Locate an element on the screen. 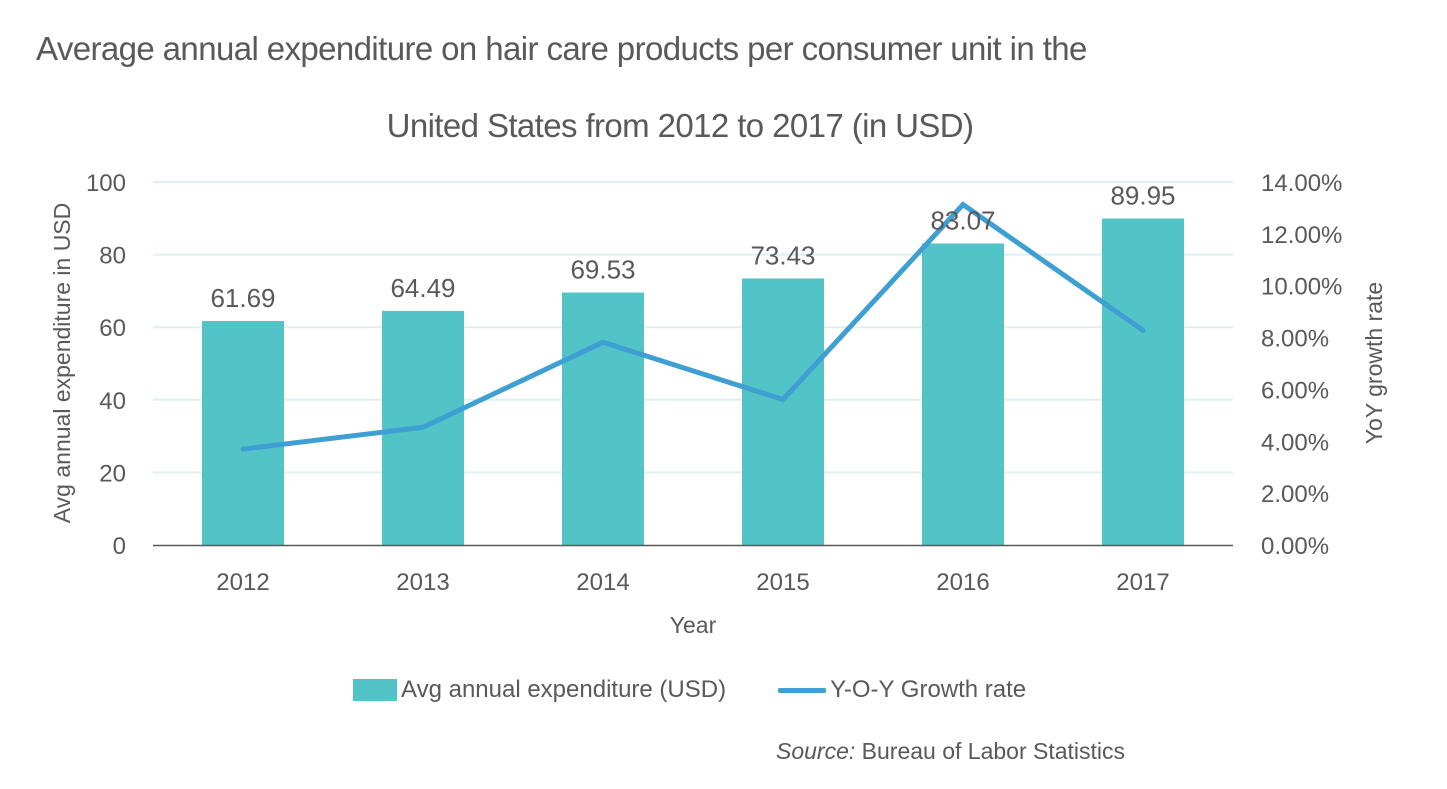 The image size is (1447, 789). legend-line-swatch-icon is located at coordinates (802, 690).